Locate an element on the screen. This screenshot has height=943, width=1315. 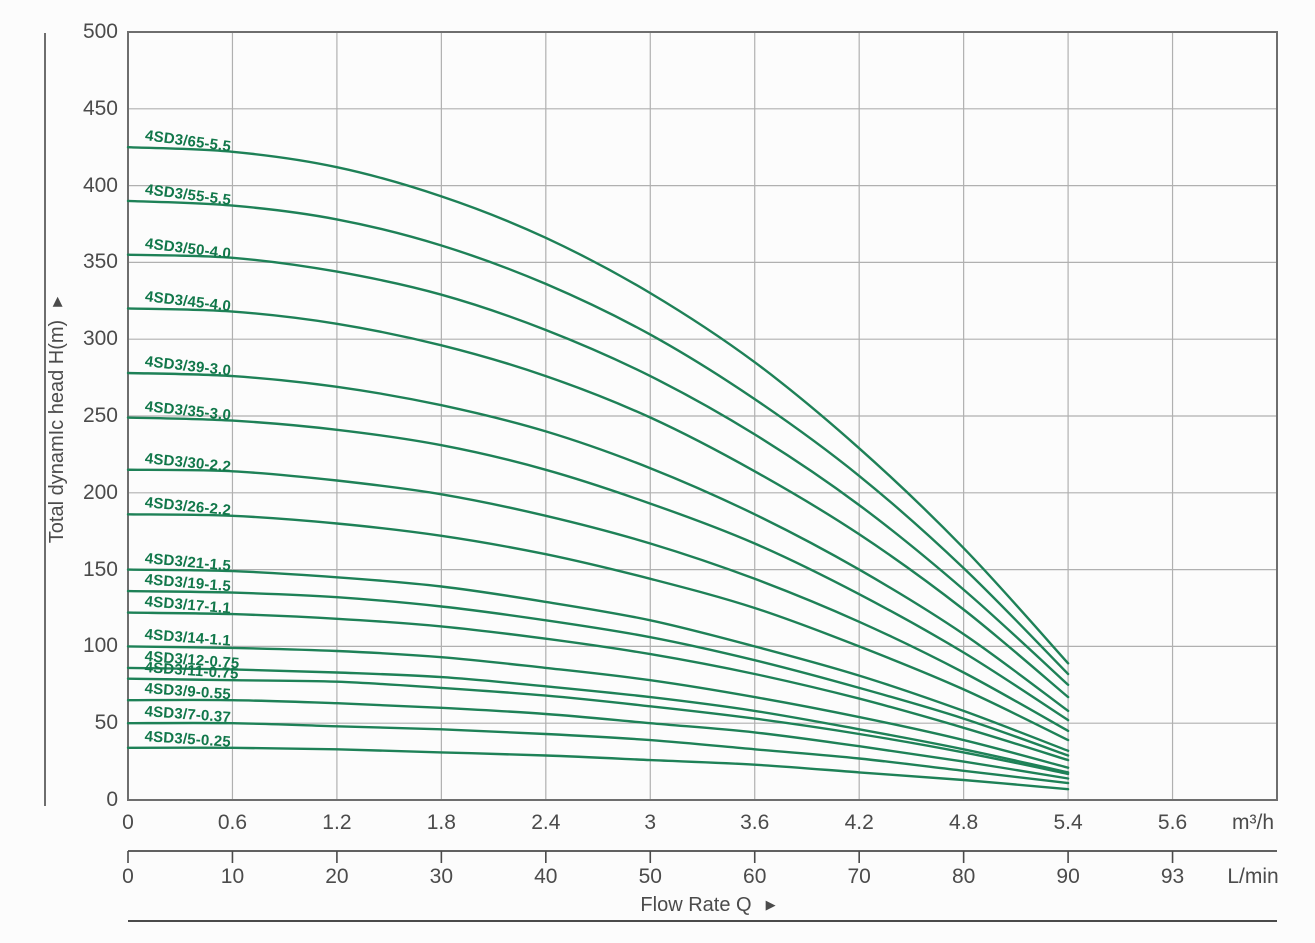
pump-curve-4SD3-5-0.25 is located at coordinates (598, 768).